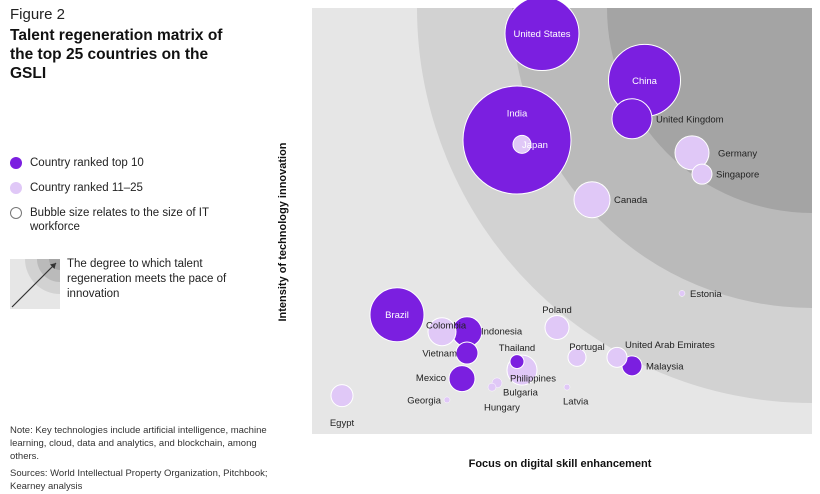  What do you see at coordinates (342, 396) in the screenshot?
I see `bubble-egypt` at bounding box center [342, 396].